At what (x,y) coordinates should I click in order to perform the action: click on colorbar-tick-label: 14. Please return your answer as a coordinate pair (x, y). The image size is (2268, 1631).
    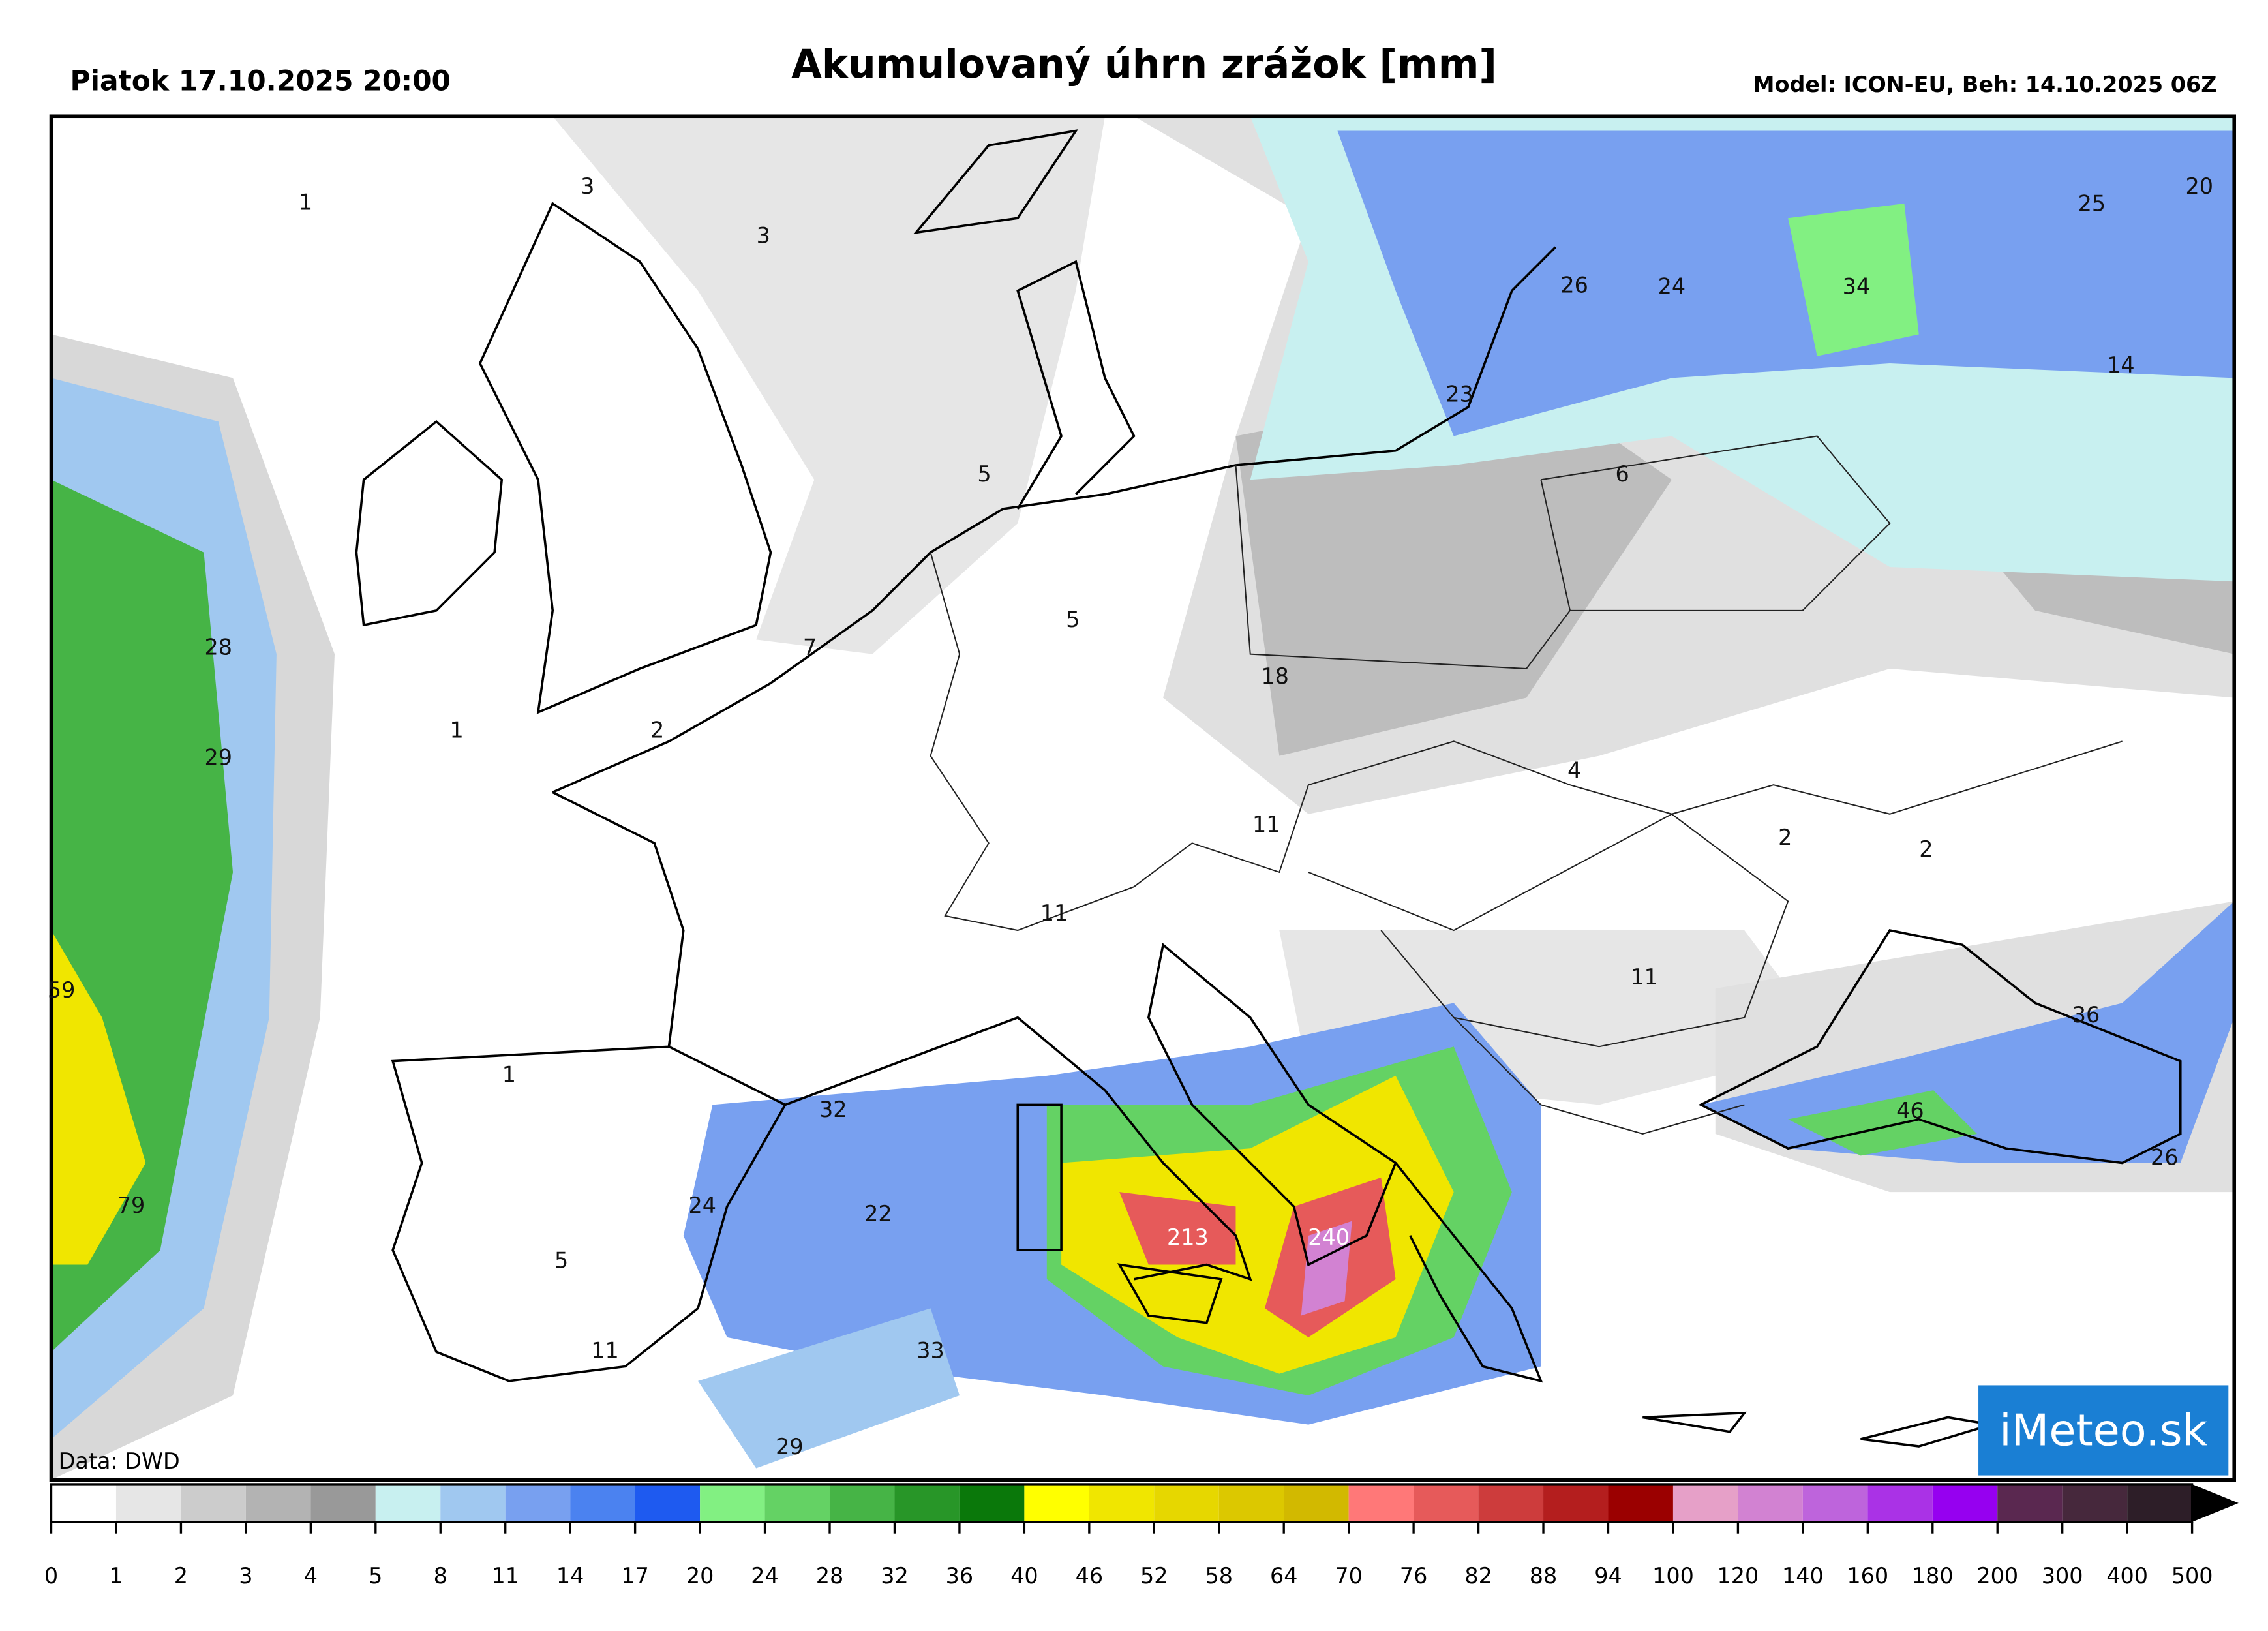
    Looking at the image, I should click on (570, 1576).